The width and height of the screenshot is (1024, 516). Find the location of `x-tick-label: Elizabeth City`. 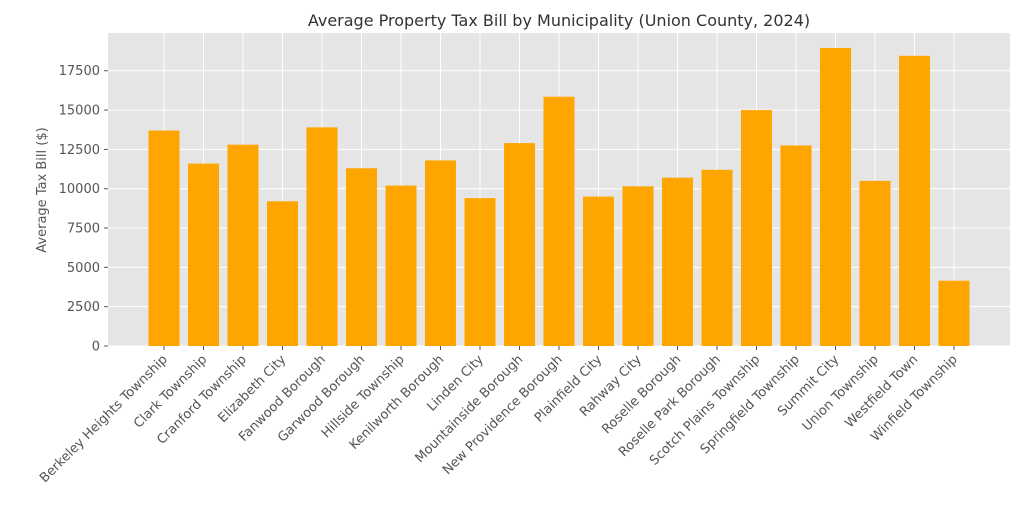

x-tick-label: Elizabeth City is located at coordinates (252, 389).